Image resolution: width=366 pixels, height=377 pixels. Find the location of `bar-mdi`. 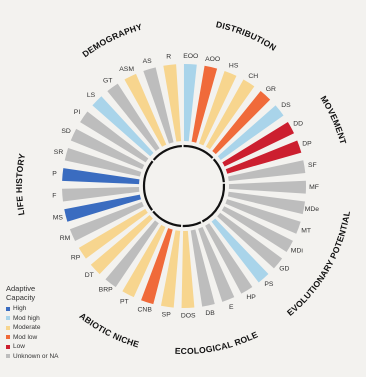

bar-mdi is located at coordinates (257, 229).